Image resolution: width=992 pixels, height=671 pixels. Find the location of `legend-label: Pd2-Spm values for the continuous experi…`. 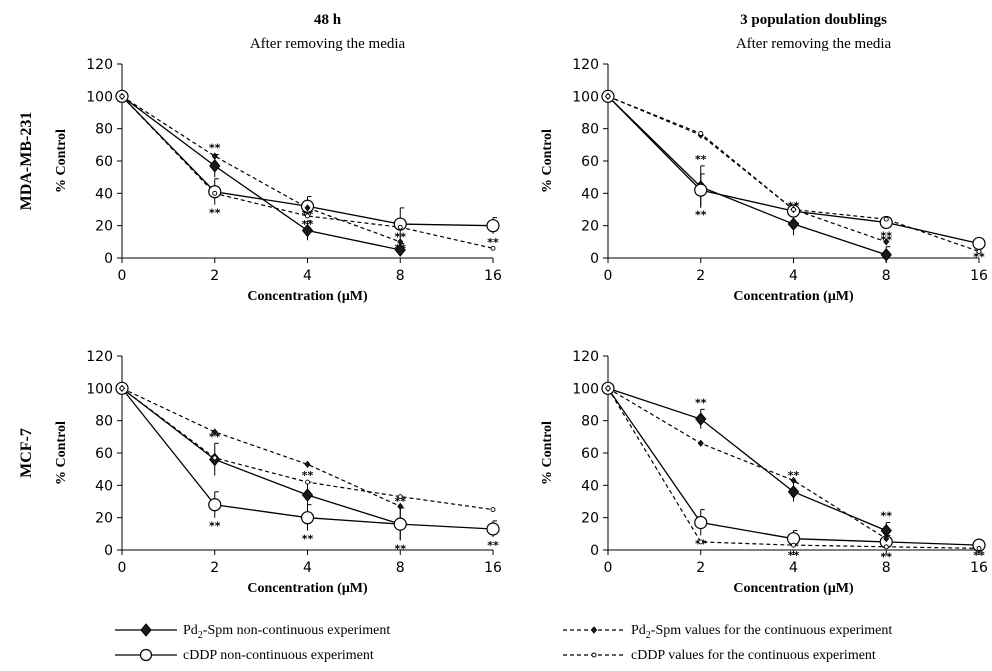

legend-label: Pd2-Spm values for the continuous experi… is located at coordinates (761, 632).